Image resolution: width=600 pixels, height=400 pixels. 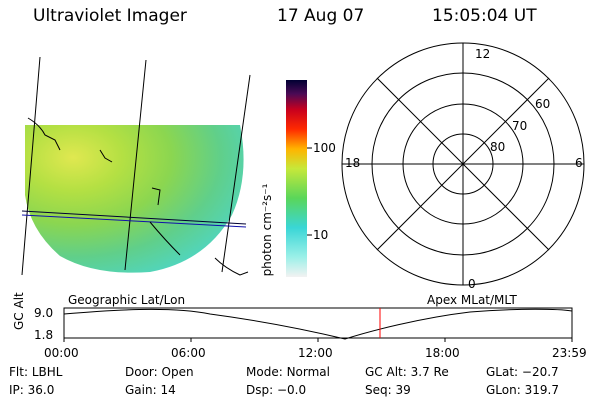 I want to click on orbit-ytick-max: 9.0, so click(x=44, y=313).